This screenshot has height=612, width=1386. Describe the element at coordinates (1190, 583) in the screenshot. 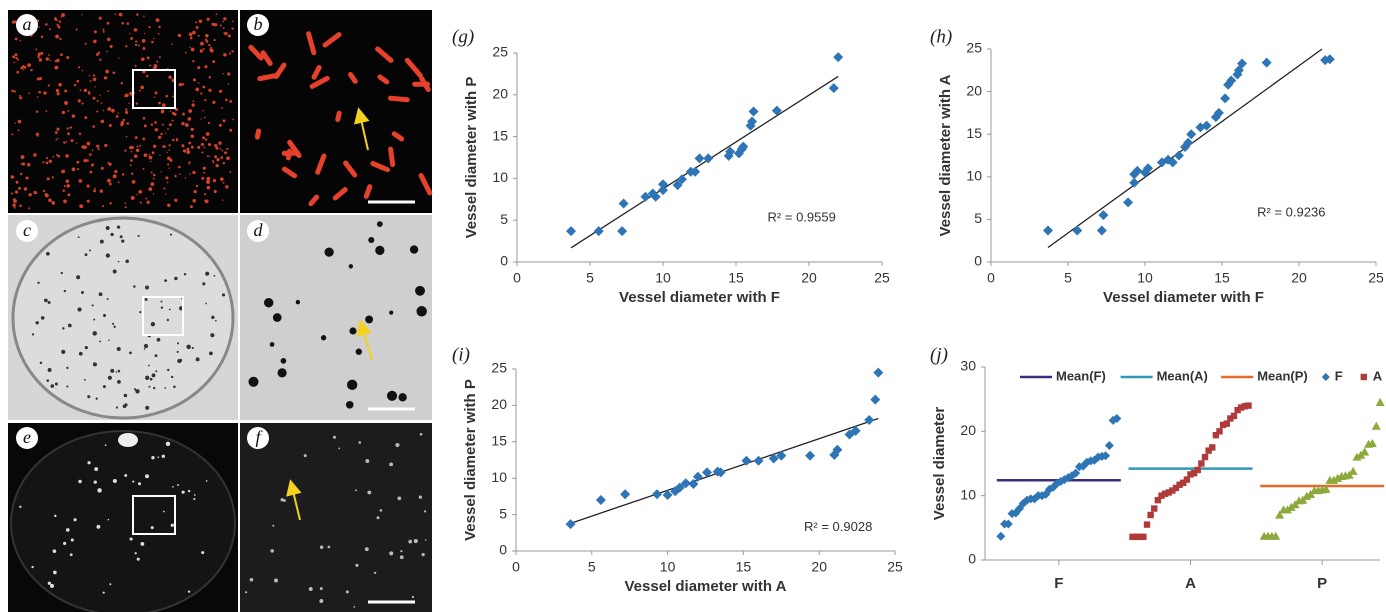

I see `x-tick-label: A` at that location.